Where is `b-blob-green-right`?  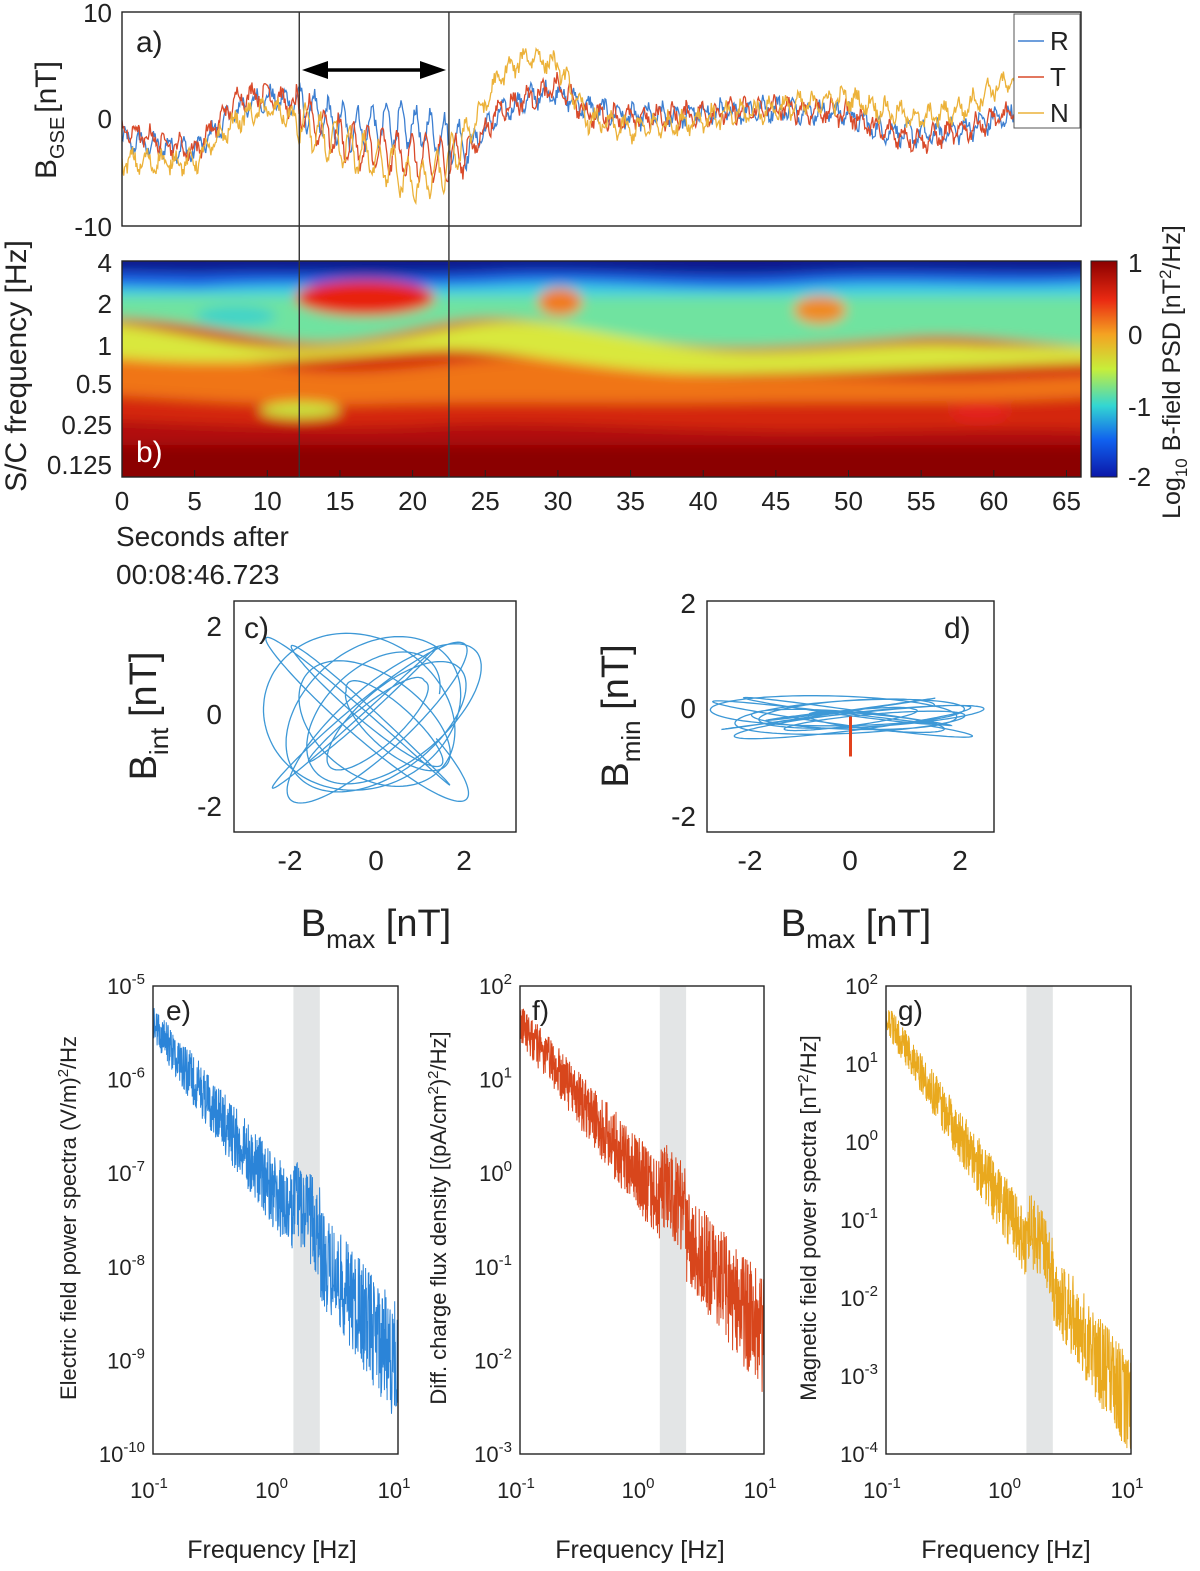
b-blob-green-right is located at coordinates (980, 412).